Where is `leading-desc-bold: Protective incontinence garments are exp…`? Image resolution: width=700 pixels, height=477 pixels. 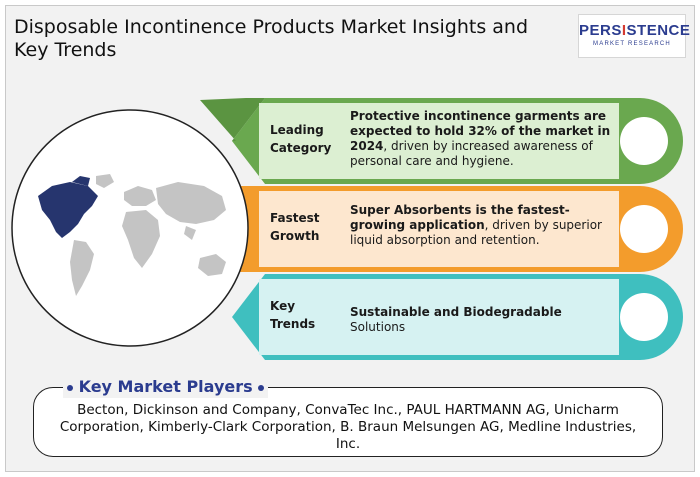 leading-desc-bold: Protective incontinence garments are exp… is located at coordinates (480, 131).